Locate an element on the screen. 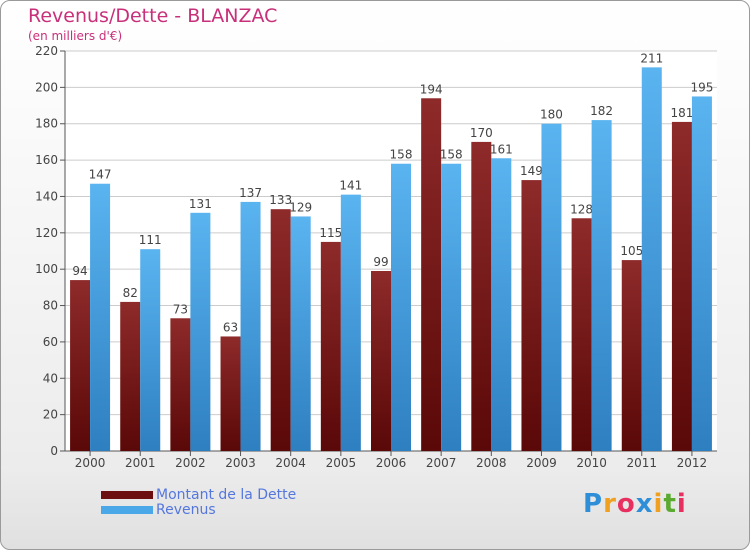 The image size is (750, 550). y-tick-label: 120 is located at coordinates (46, 233).